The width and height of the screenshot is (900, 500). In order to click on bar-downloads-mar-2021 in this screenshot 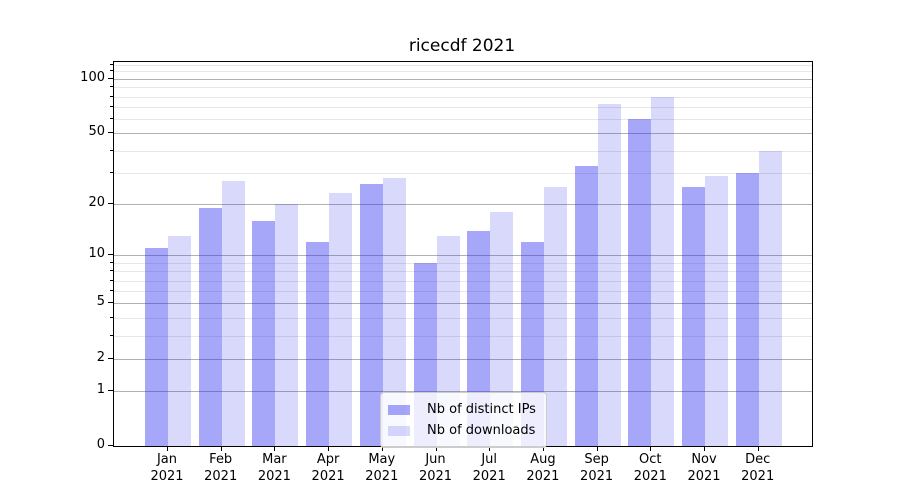, I will do `click(287, 324)`.